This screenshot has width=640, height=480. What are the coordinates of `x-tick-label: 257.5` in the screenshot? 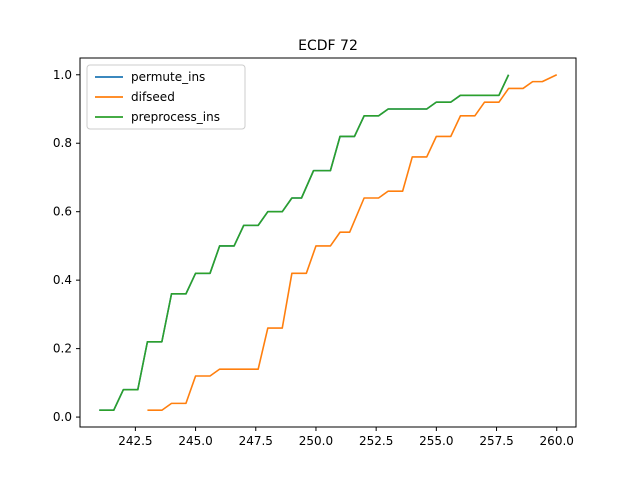 It's located at (496, 441).